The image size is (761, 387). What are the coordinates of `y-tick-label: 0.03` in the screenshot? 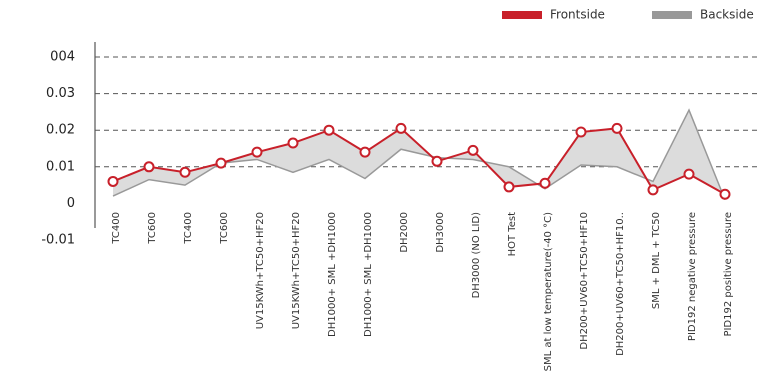 It's located at (60, 93).